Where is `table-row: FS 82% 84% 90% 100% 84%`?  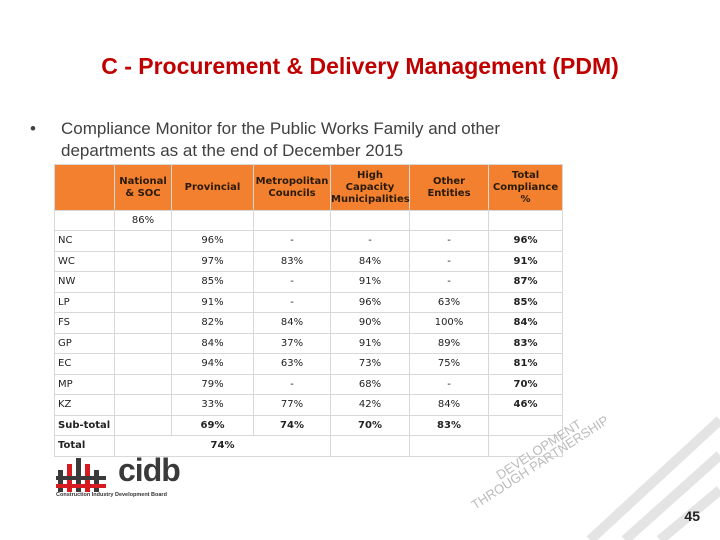 table-row: FS 82% 84% 90% 100% 84% is located at coordinates (308, 323).